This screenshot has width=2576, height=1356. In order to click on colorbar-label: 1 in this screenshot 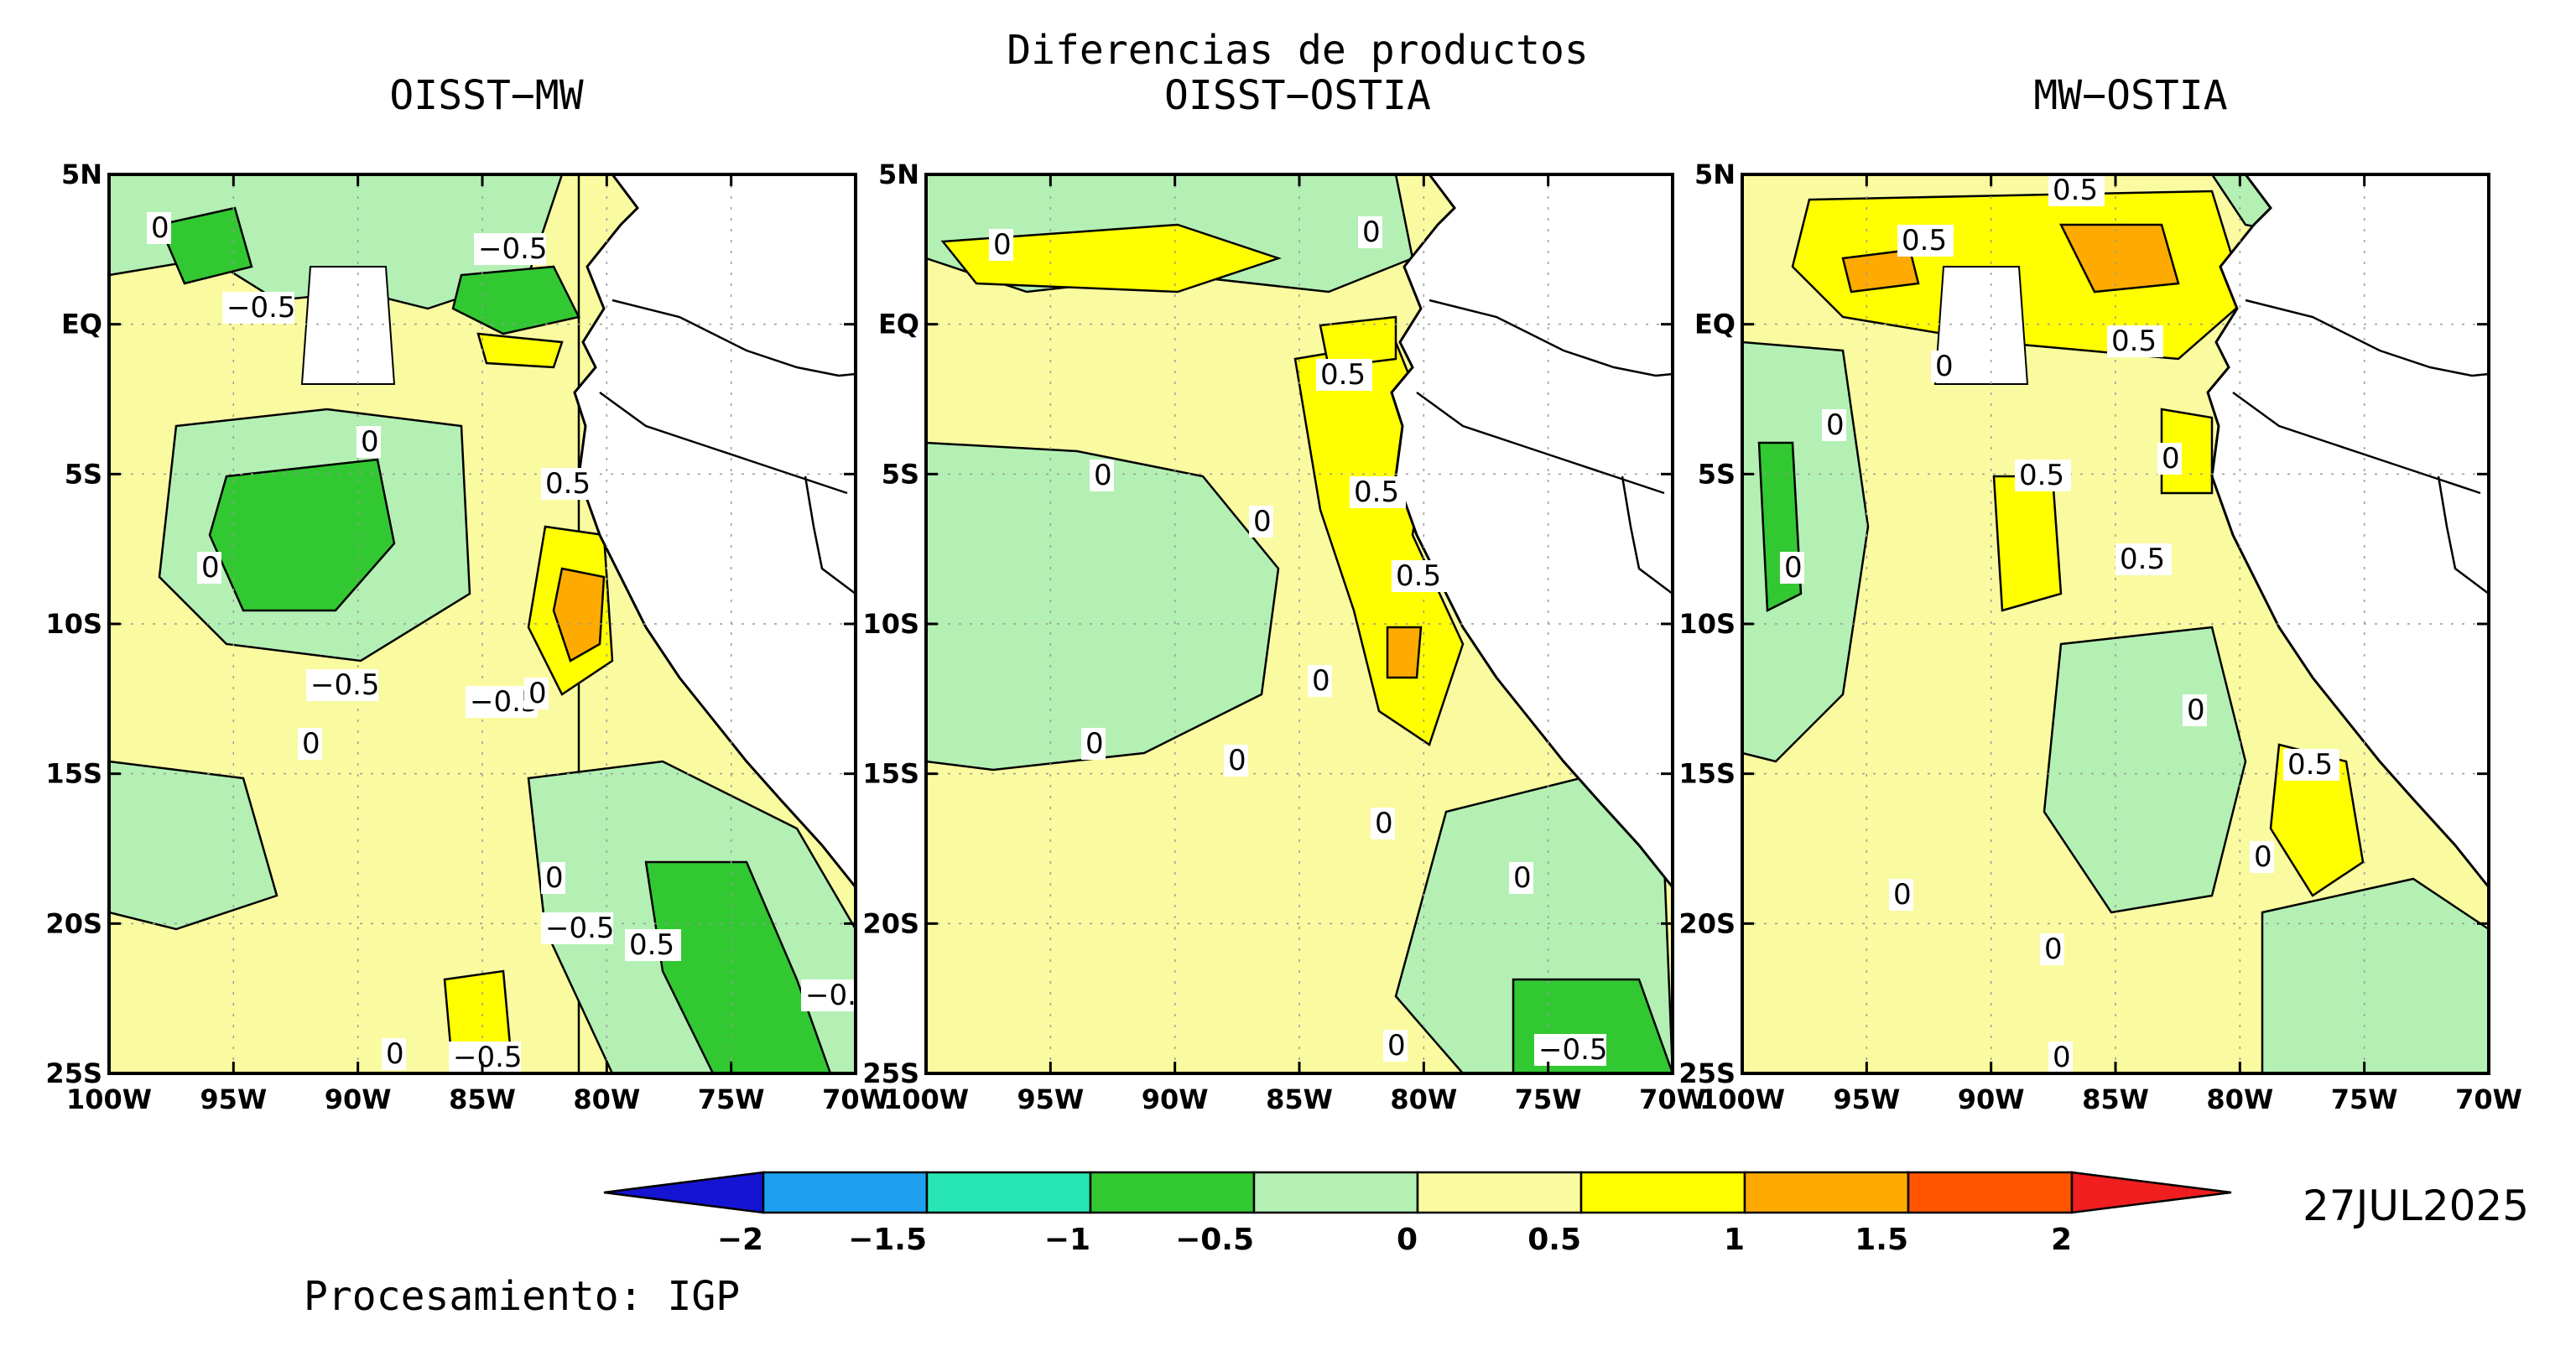, I will do `click(1734, 1240)`.